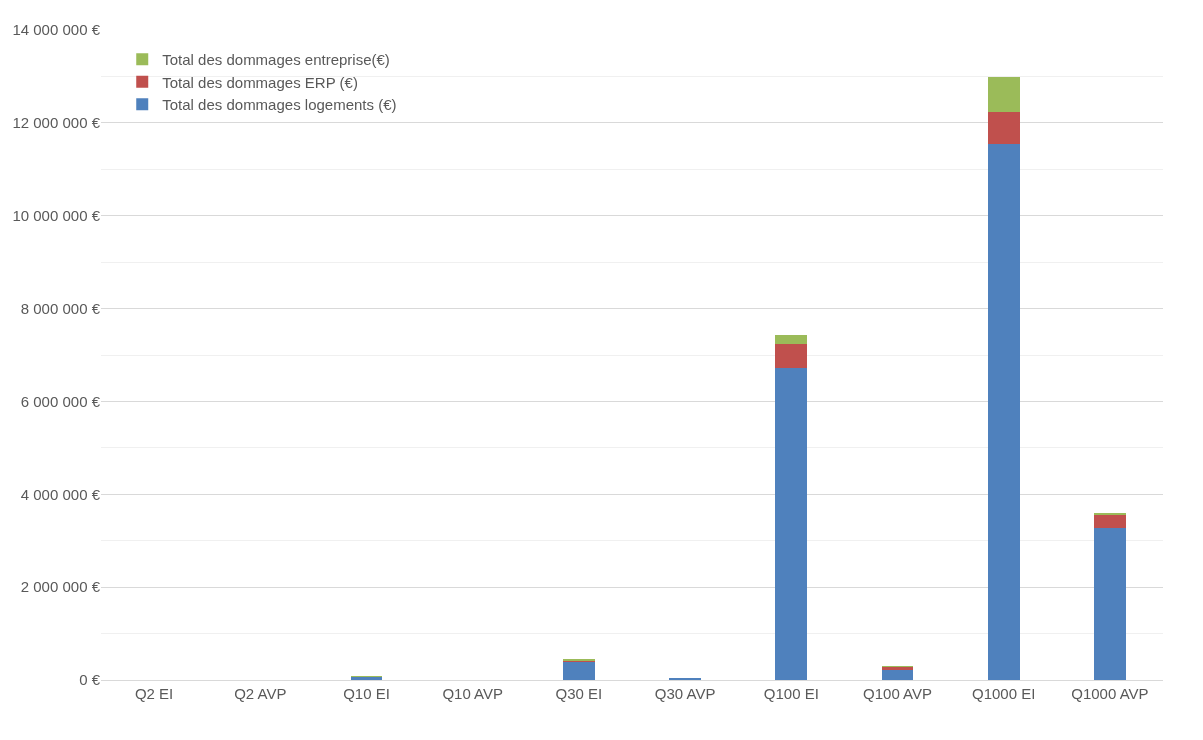 Image resolution: width=1203 pixels, height=740 pixels. Describe the element at coordinates (472, 693) in the screenshot. I see `x-tick-label: Q10 AVP` at that location.